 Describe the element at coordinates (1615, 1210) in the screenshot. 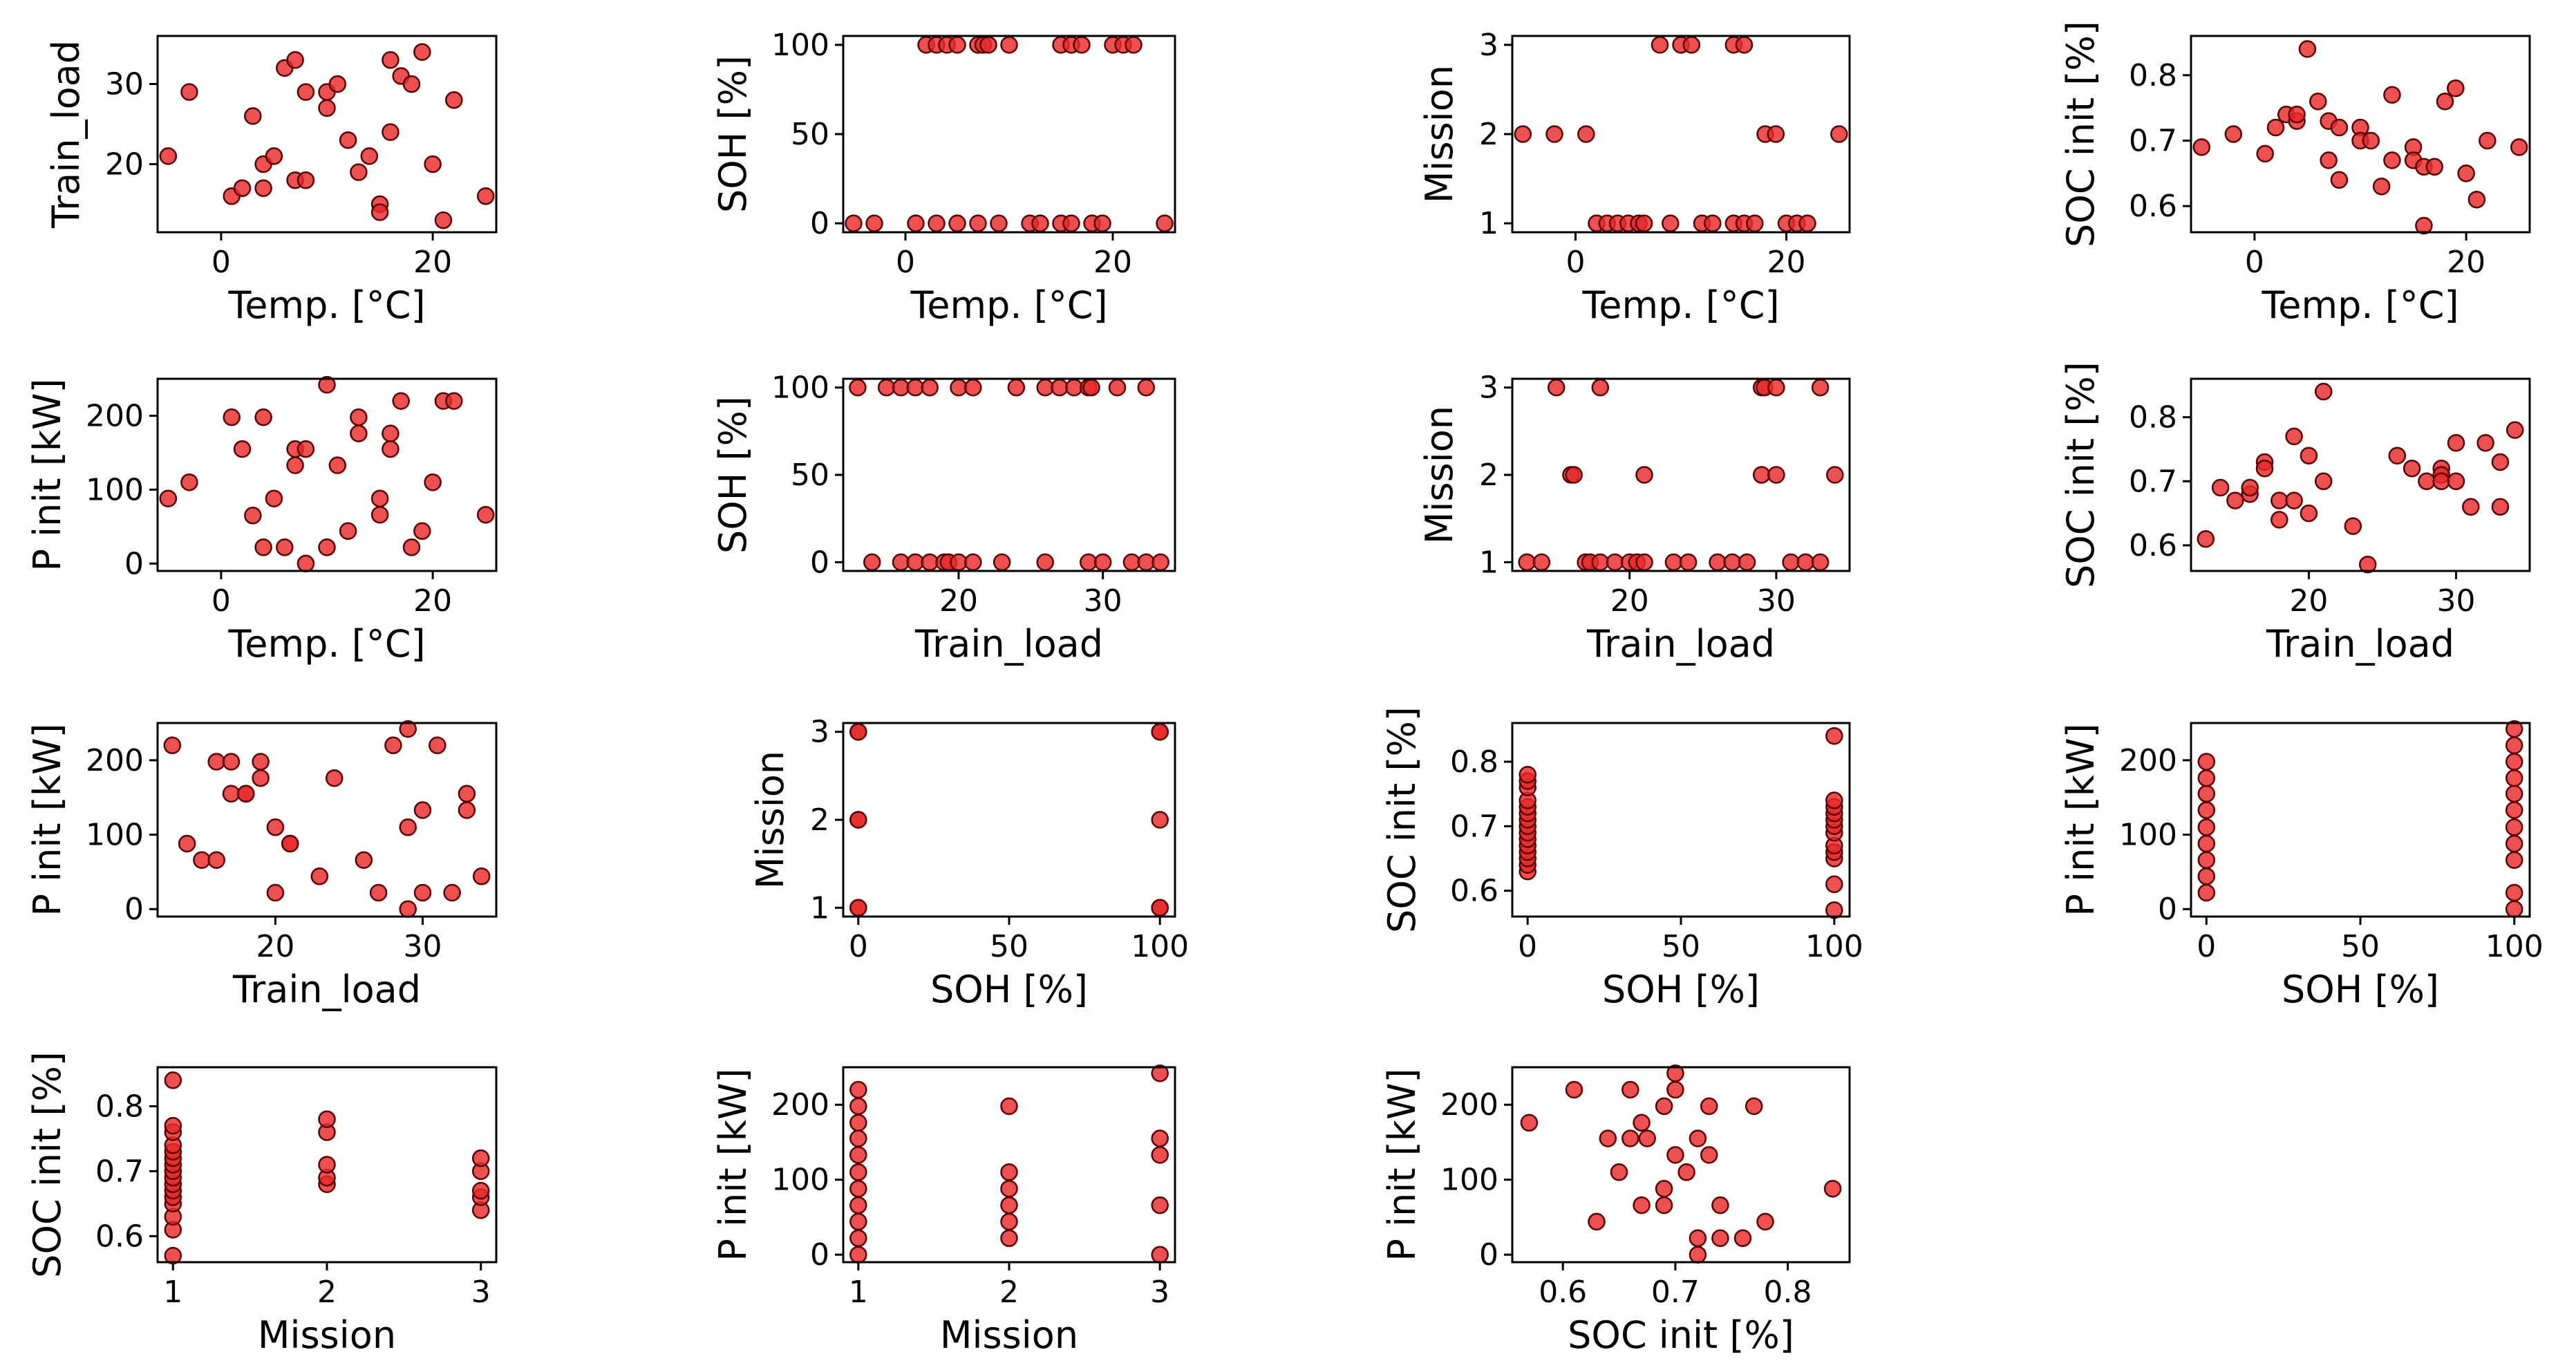

I see `scatter-panel-15: 0.6 0.7 0.8 0 100 200 SOC init [%] P init [kW]` at that location.